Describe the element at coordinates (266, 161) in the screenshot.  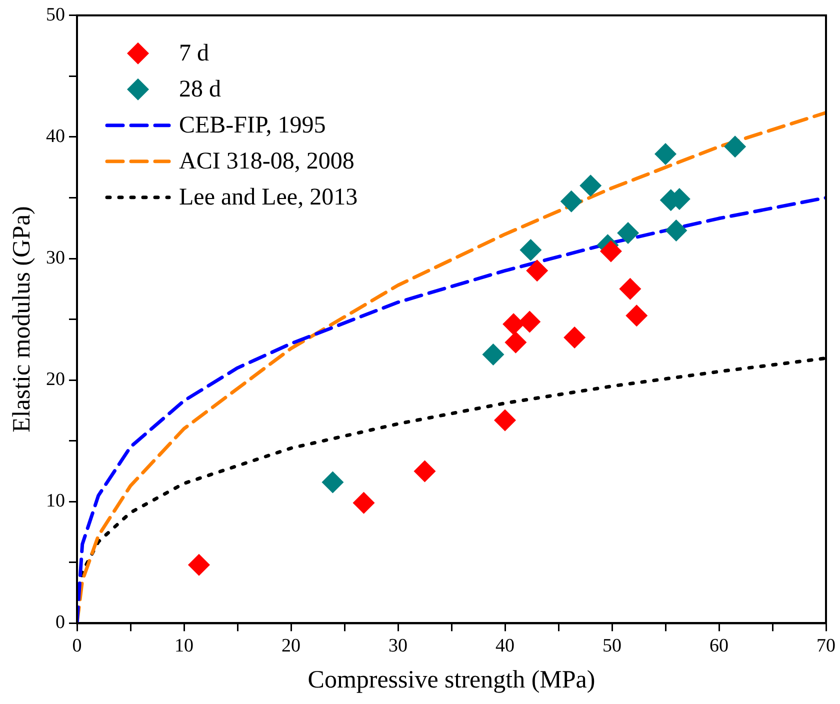
I see `legend-label: ACI 318-08, 2008` at that location.